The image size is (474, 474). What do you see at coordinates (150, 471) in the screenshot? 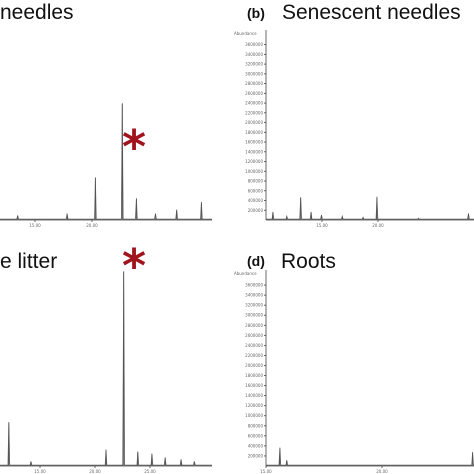
I see `x-tick-label: 25.00` at bounding box center [150, 471].